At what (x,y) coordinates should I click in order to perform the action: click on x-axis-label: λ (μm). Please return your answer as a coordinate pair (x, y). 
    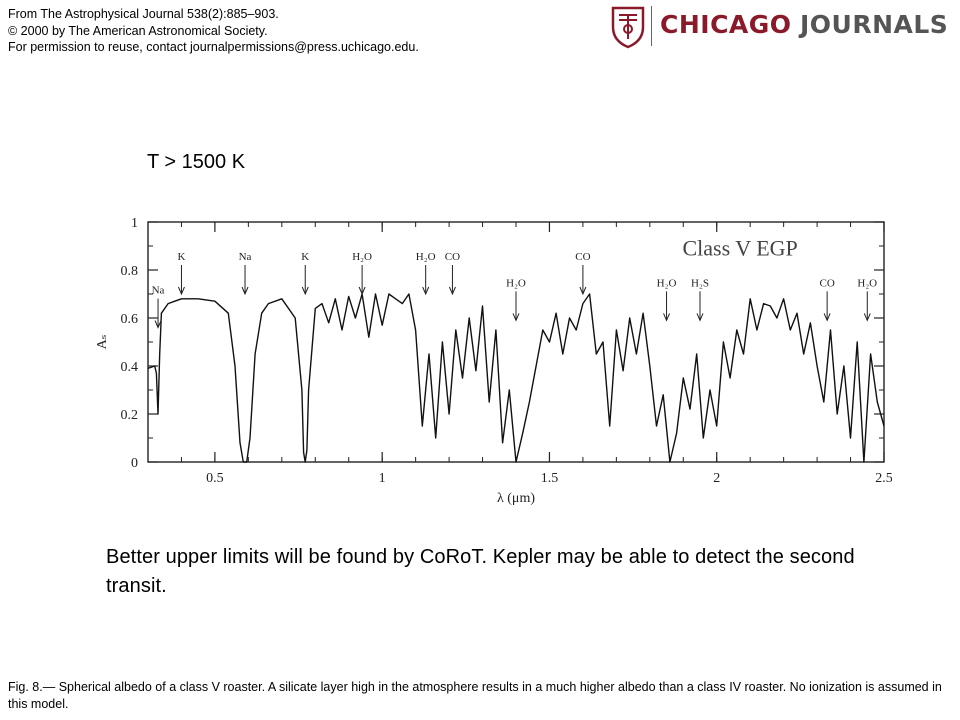
    Looking at the image, I should click on (516, 498).